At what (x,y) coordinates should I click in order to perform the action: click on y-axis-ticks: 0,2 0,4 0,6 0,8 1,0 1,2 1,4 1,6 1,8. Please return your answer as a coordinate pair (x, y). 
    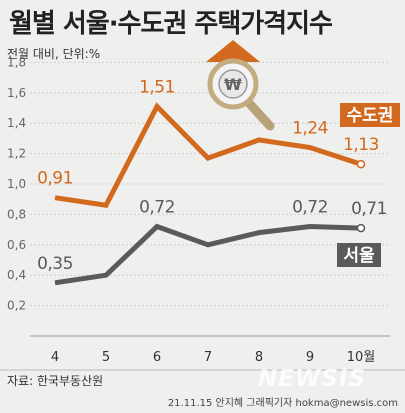
    Looking at the image, I should click on (16, 183).